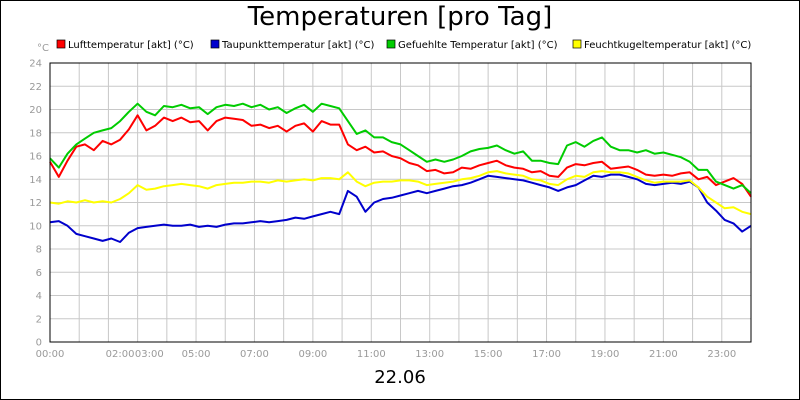 The width and height of the screenshot is (800, 400). What do you see at coordinates (39, 343) in the screenshot?
I see `y-tick-label: 0` at bounding box center [39, 343].